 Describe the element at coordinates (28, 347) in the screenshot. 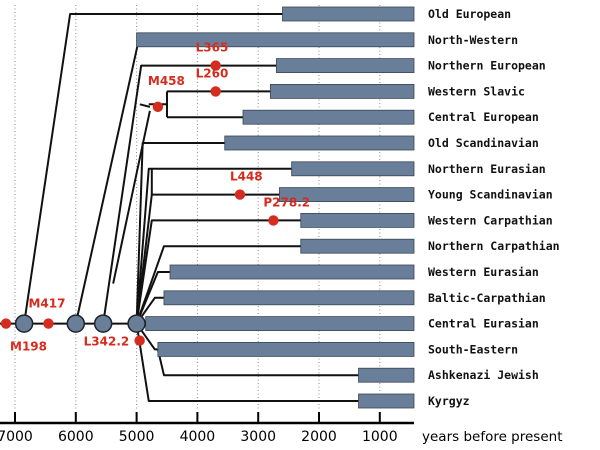

I see `mutation-label: M198` at that location.